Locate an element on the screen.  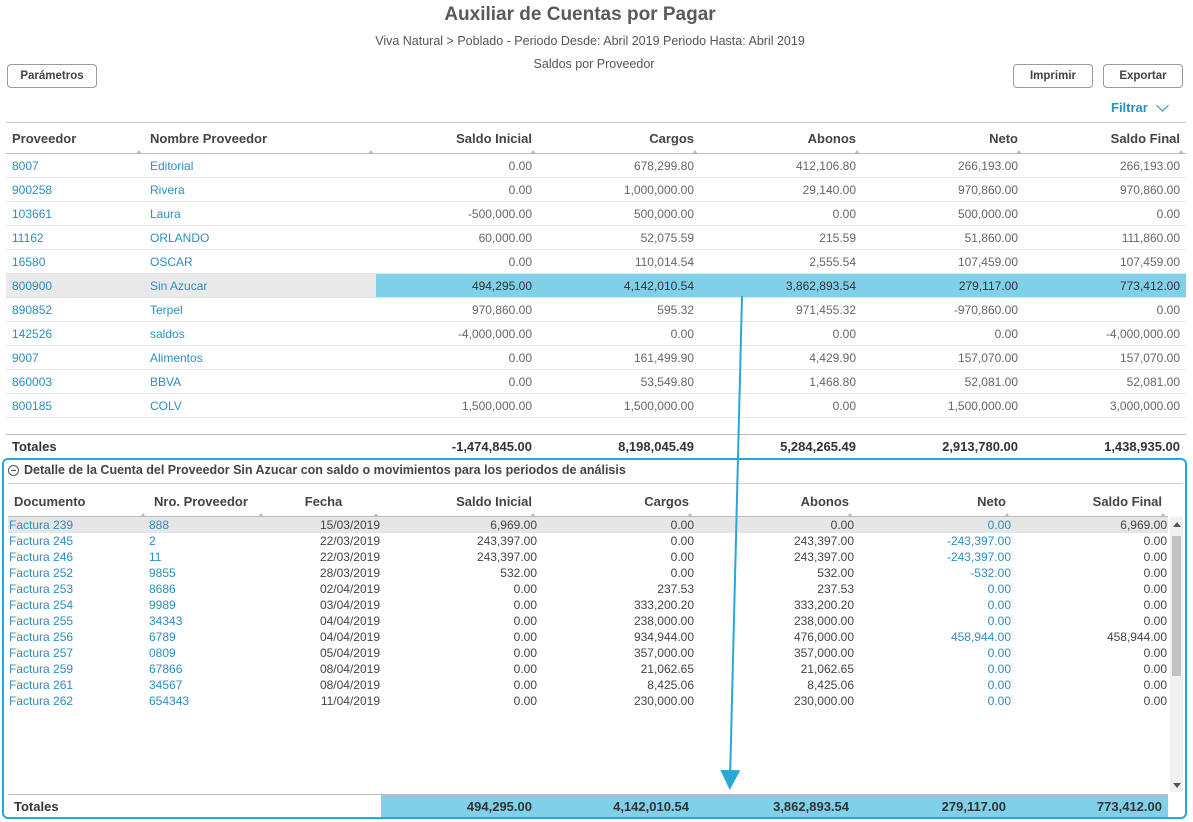
proveedor-link: 11162 is located at coordinates (75, 237).